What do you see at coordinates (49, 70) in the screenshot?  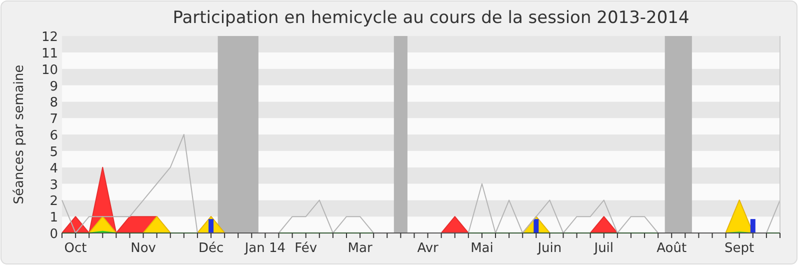 I see `y-tick-label: 10` at bounding box center [49, 70].